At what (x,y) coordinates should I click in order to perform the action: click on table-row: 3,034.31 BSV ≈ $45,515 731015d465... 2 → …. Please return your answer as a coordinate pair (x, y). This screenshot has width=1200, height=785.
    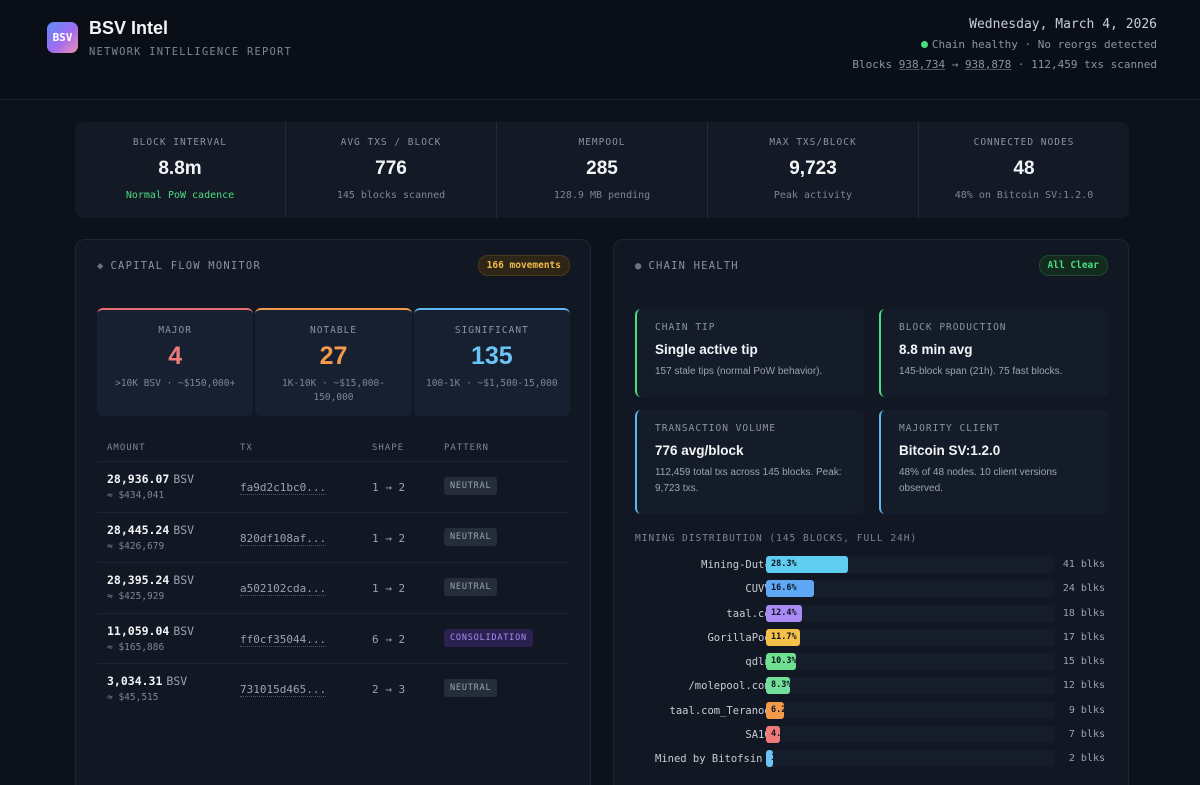
    Looking at the image, I should click on (333, 688).